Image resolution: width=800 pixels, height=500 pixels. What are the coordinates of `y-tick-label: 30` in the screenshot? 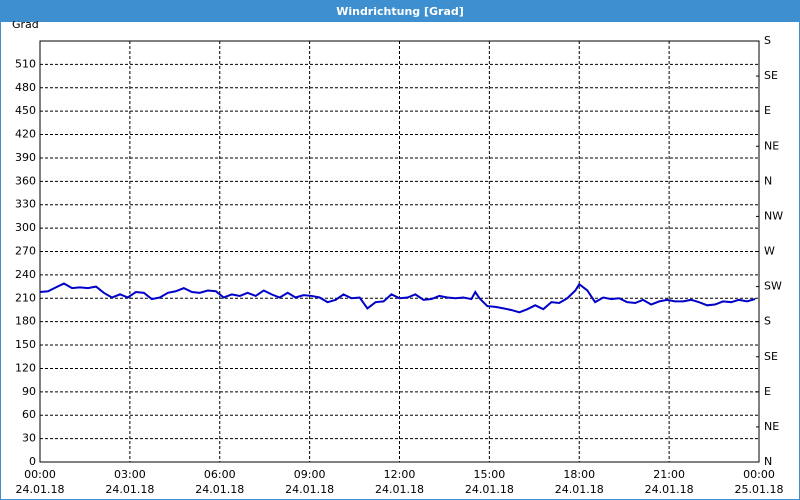 It's located at (29, 438).